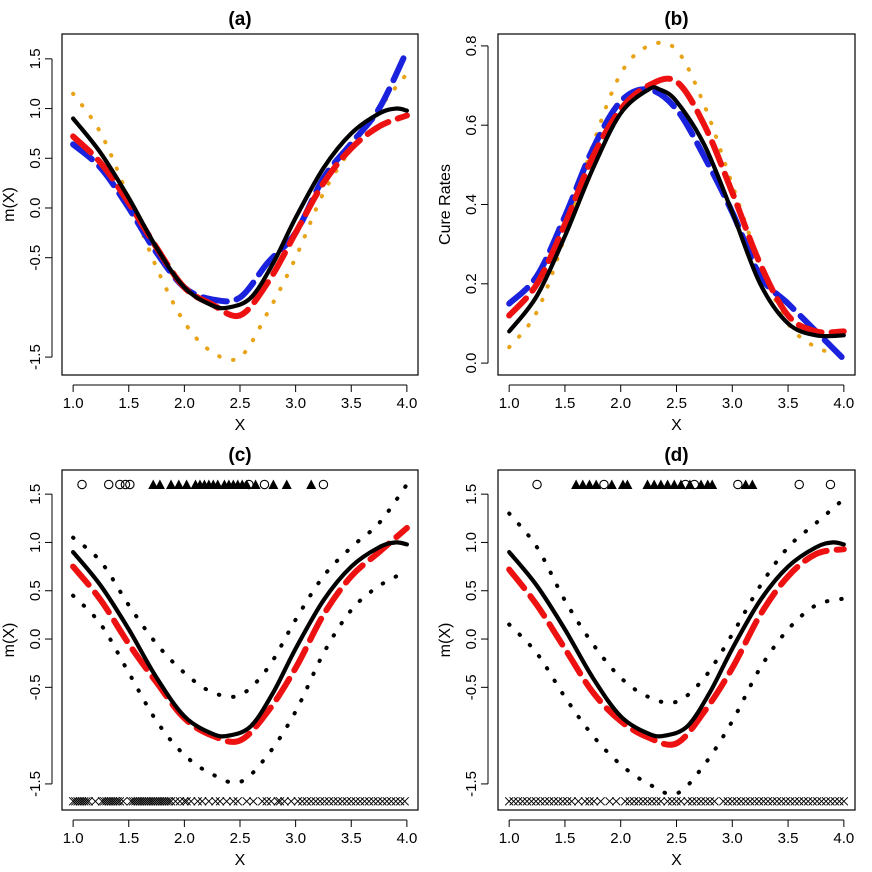  Describe the element at coordinates (676, 212) in the screenshot. I see `series-line-truth` at that location.